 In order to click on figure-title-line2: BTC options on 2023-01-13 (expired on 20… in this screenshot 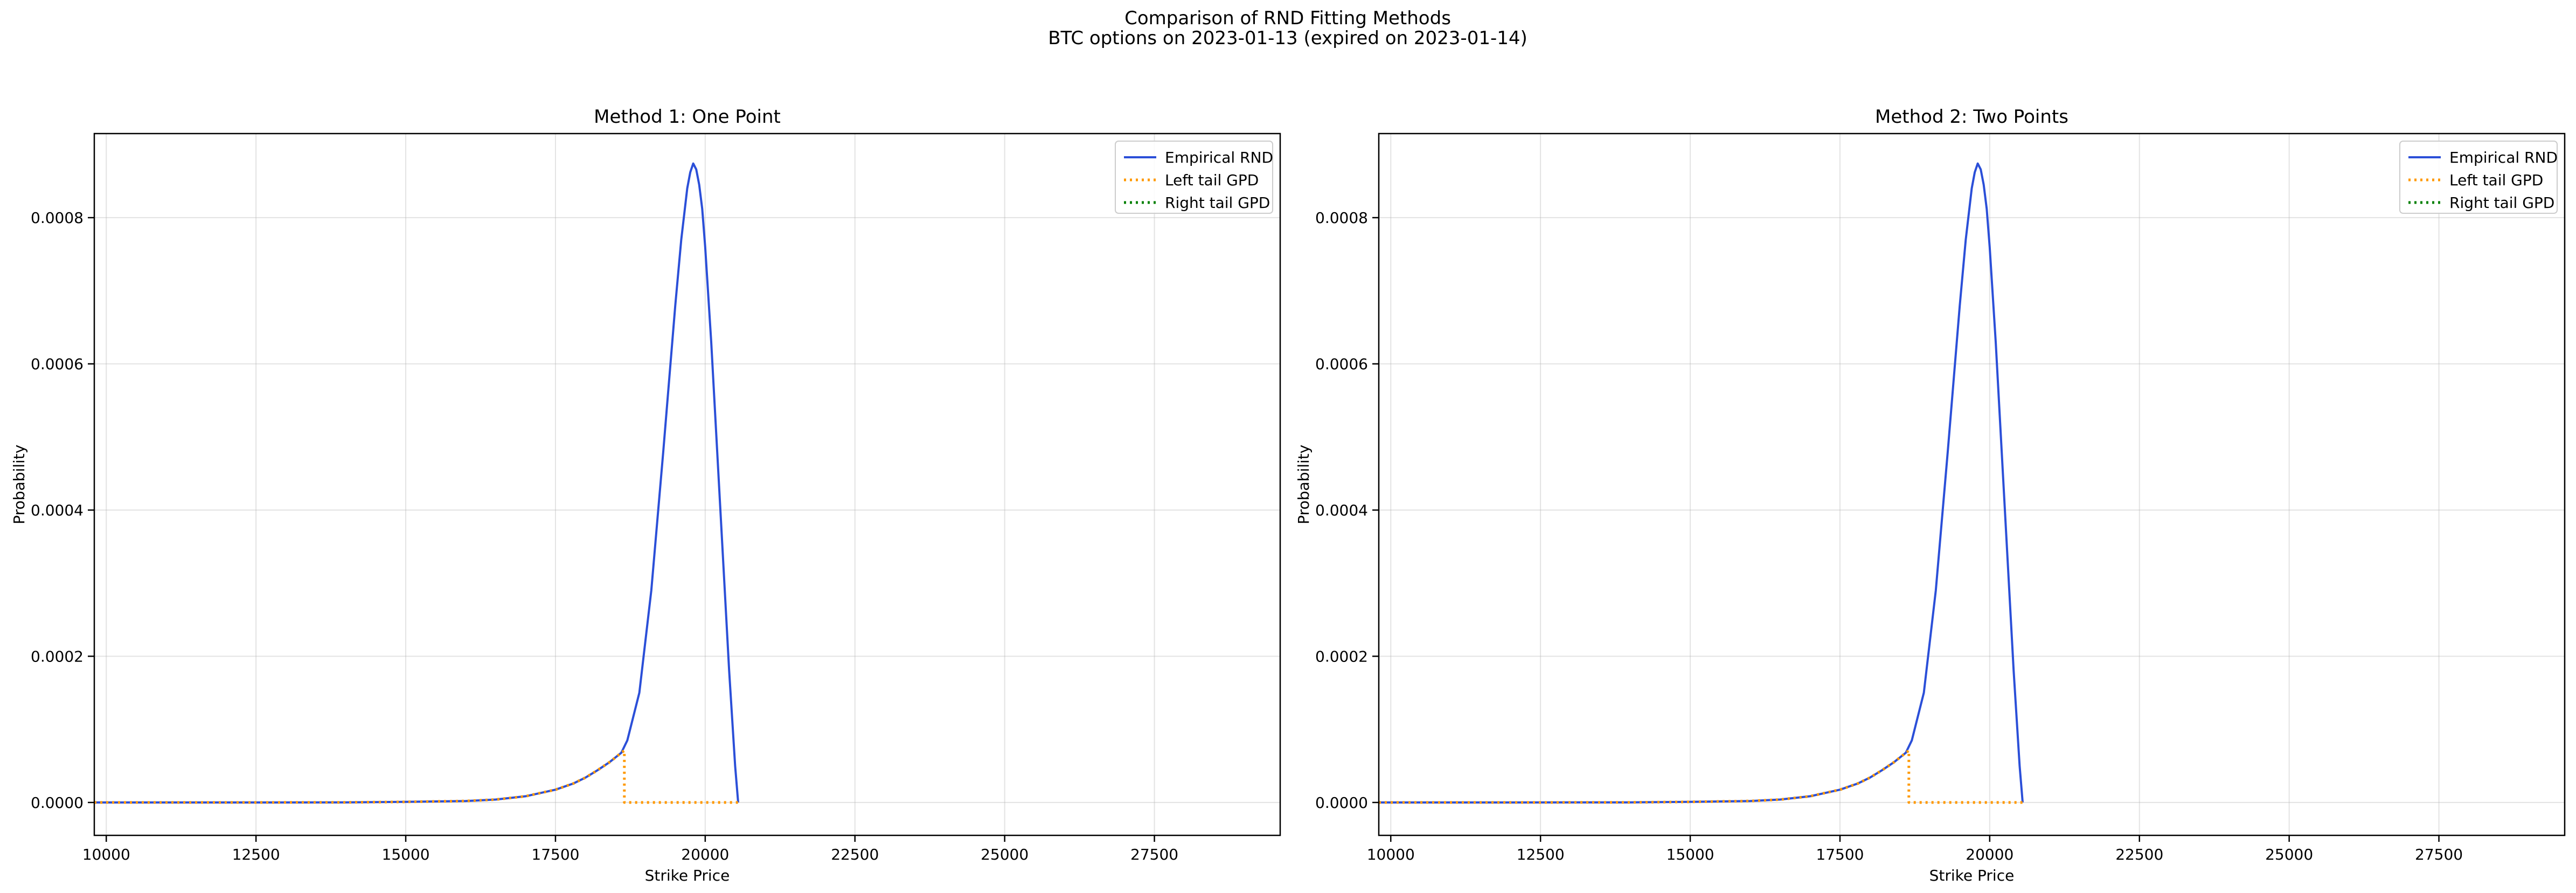, I will do `click(1287, 38)`.